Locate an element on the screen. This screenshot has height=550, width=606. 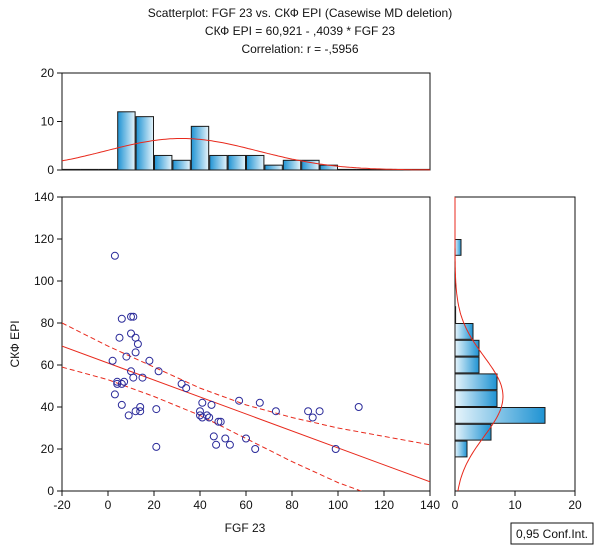
x-tick-label: 20 is located at coordinates (154, 505).